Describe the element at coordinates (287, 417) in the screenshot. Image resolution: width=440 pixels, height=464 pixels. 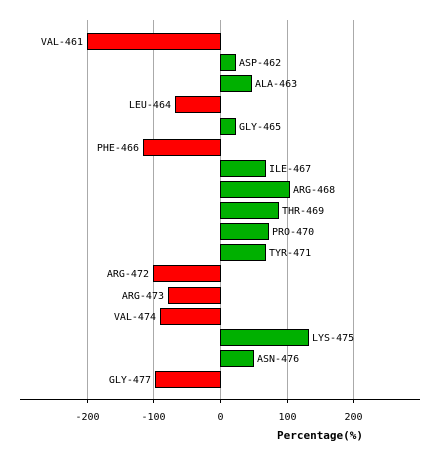
I see `x-tick-label: 100` at that location.